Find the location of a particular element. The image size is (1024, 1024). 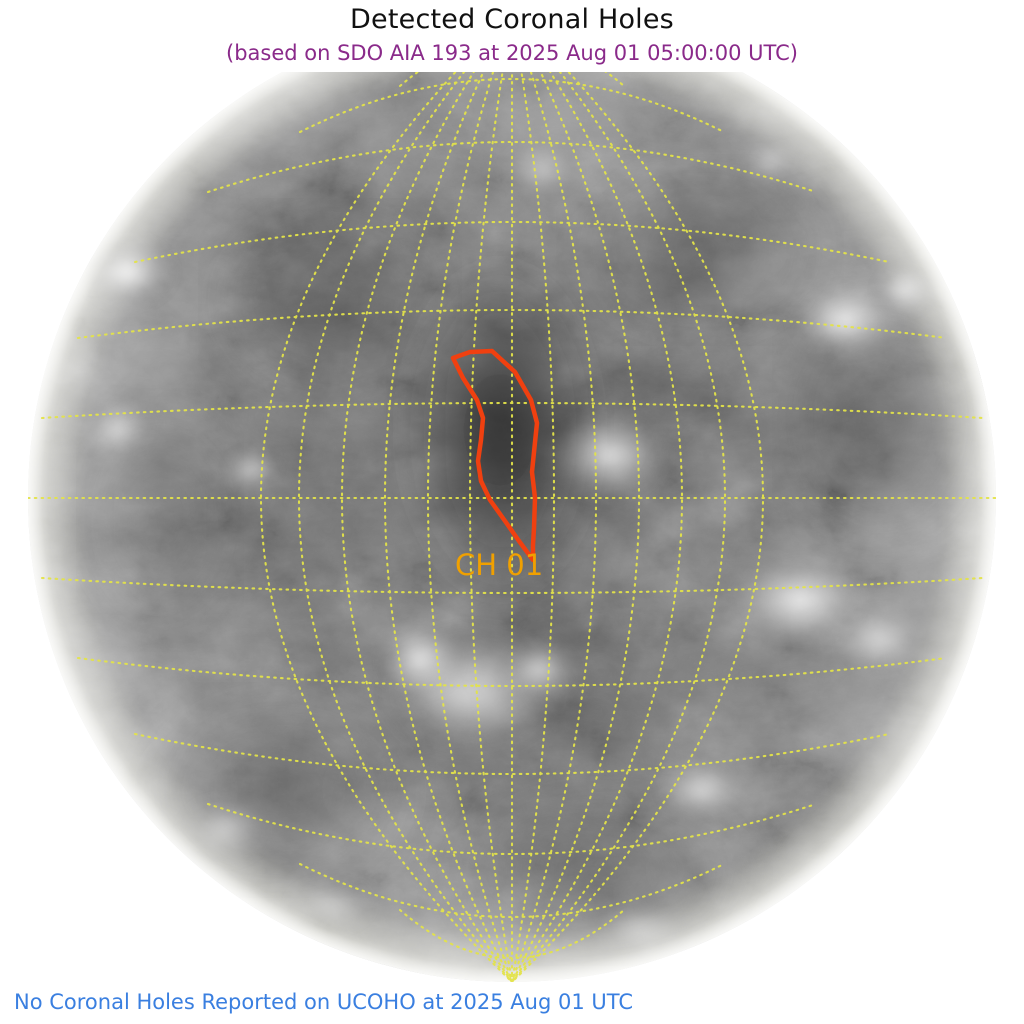

page-title: Detected Coronal Holes is located at coordinates (512, 19).